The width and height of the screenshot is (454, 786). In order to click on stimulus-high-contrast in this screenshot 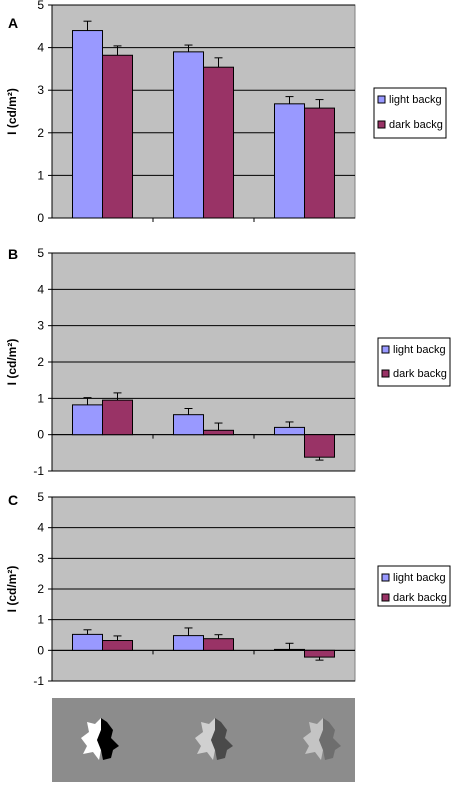, I will do `click(100, 739)`.